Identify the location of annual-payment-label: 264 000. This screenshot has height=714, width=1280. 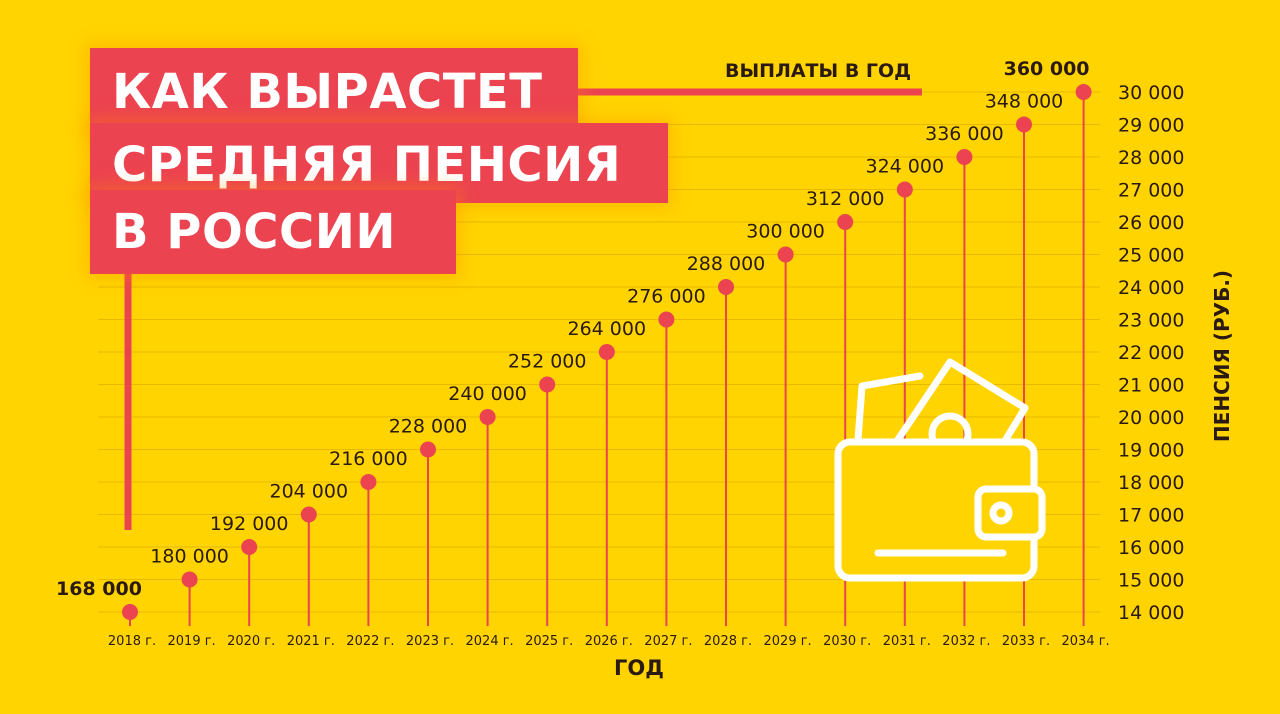
(607, 329).